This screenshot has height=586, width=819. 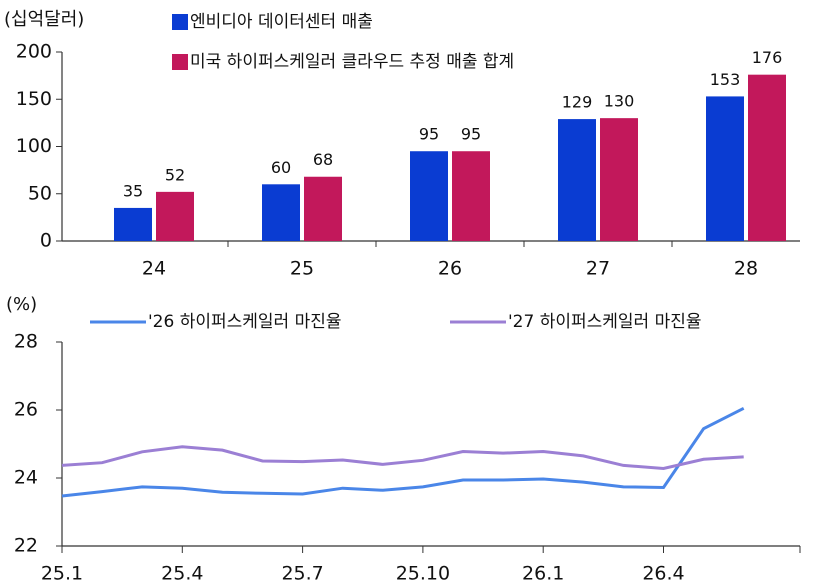 What do you see at coordinates (21, 304) in the screenshot?
I see `y-axis-label: (%)` at bounding box center [21, 304].